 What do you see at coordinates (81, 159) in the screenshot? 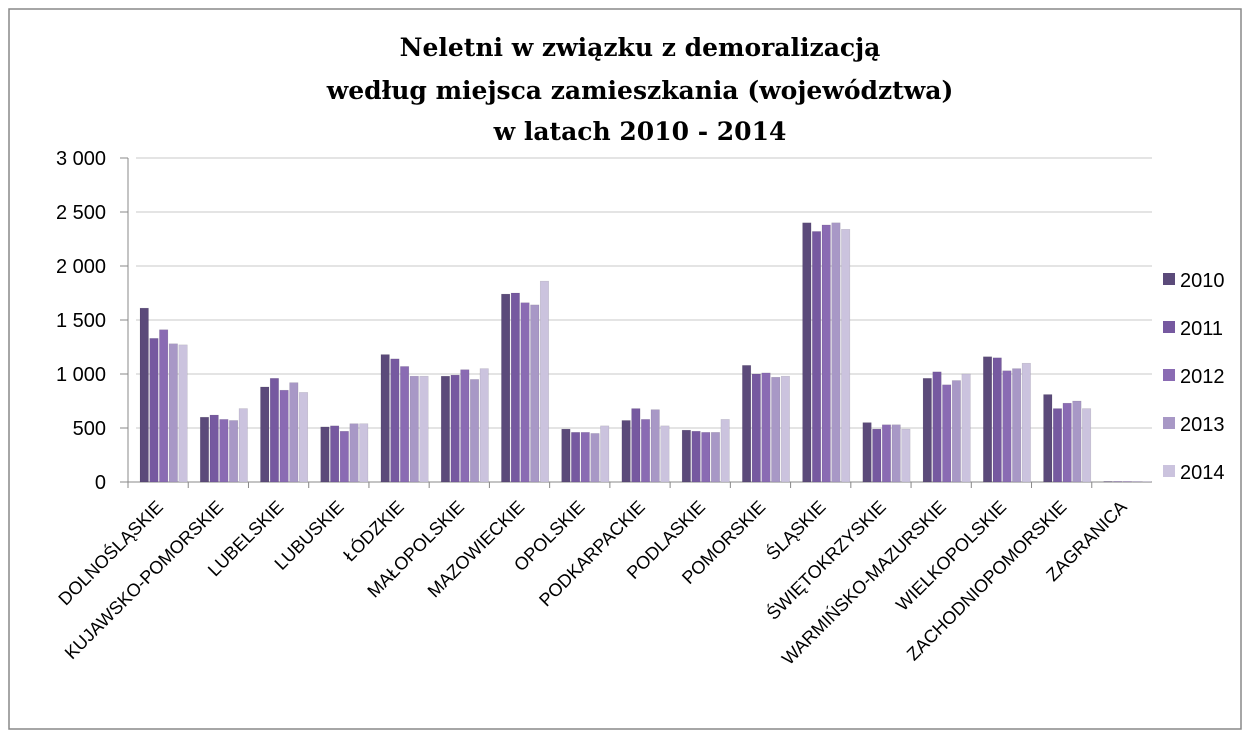
I see `y-tick-label: 3 000` at bounding box center [81, 159].